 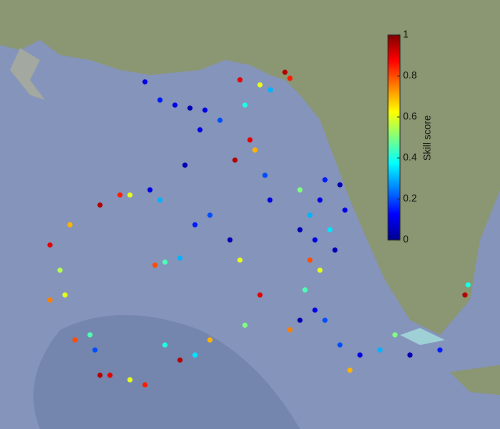 I want to click on colorbar-label: Skill score, so click(x=428, y=138).